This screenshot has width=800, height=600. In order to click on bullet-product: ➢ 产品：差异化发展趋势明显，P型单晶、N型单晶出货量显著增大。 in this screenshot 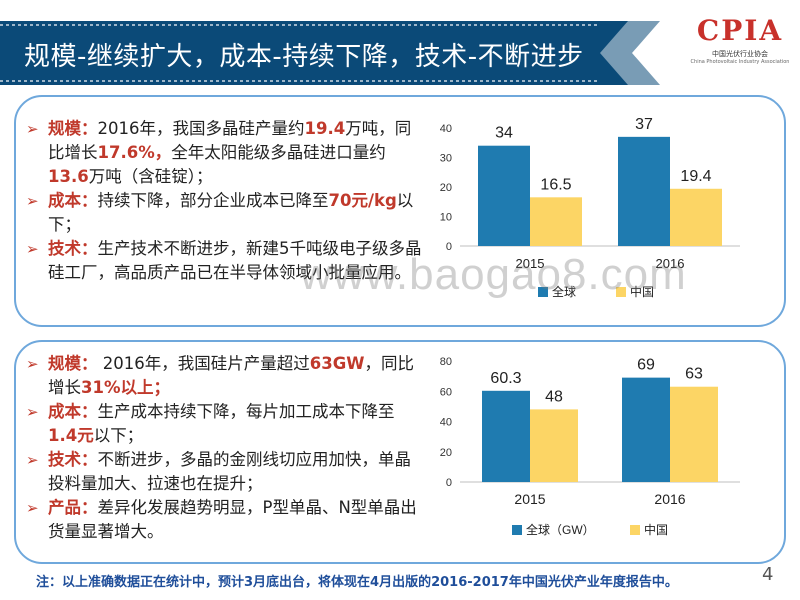, I will do `click(222, 520)`.